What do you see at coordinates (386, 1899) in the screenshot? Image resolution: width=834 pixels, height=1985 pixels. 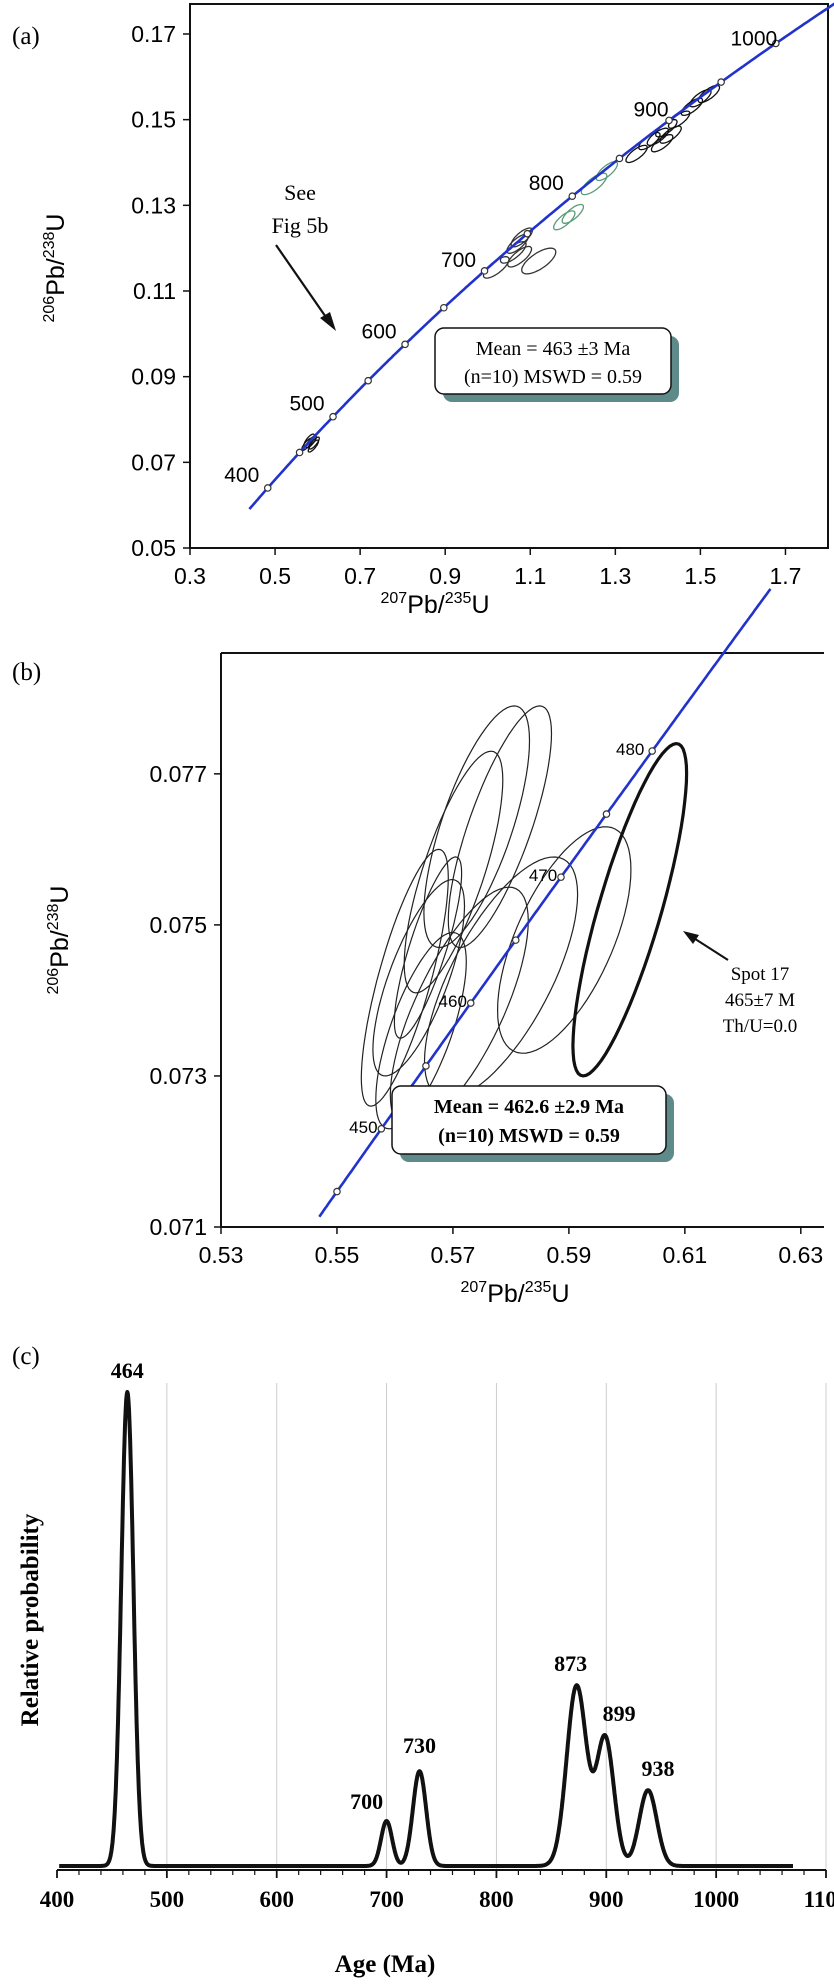 I see `x-tick-label-3: 700` at bounding box center [386, 1899].